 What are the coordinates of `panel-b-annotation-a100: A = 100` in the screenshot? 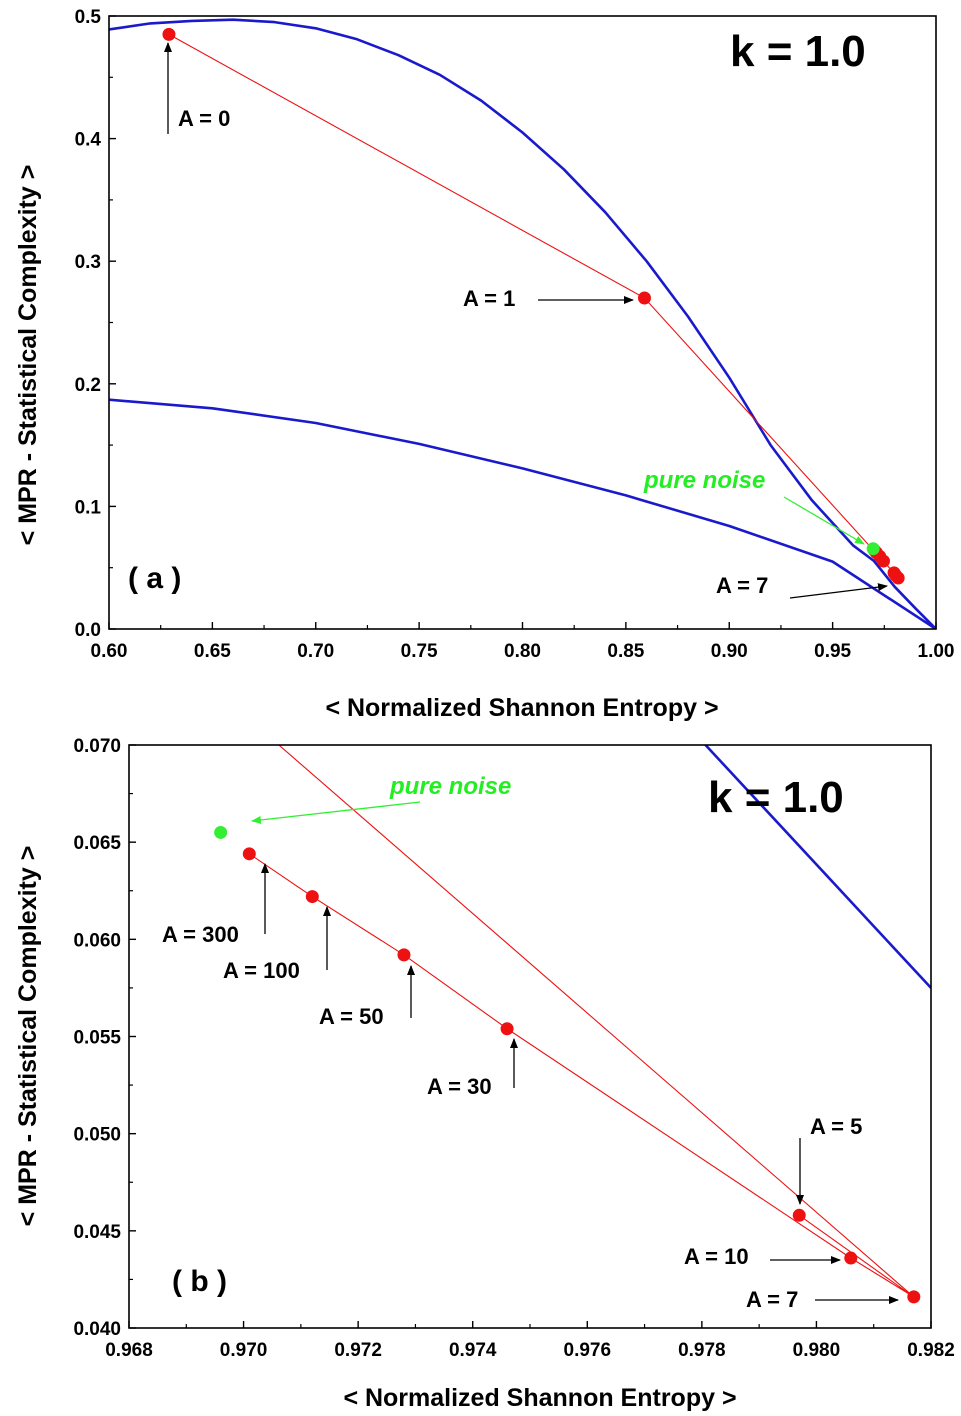 It's located at (261, 970).